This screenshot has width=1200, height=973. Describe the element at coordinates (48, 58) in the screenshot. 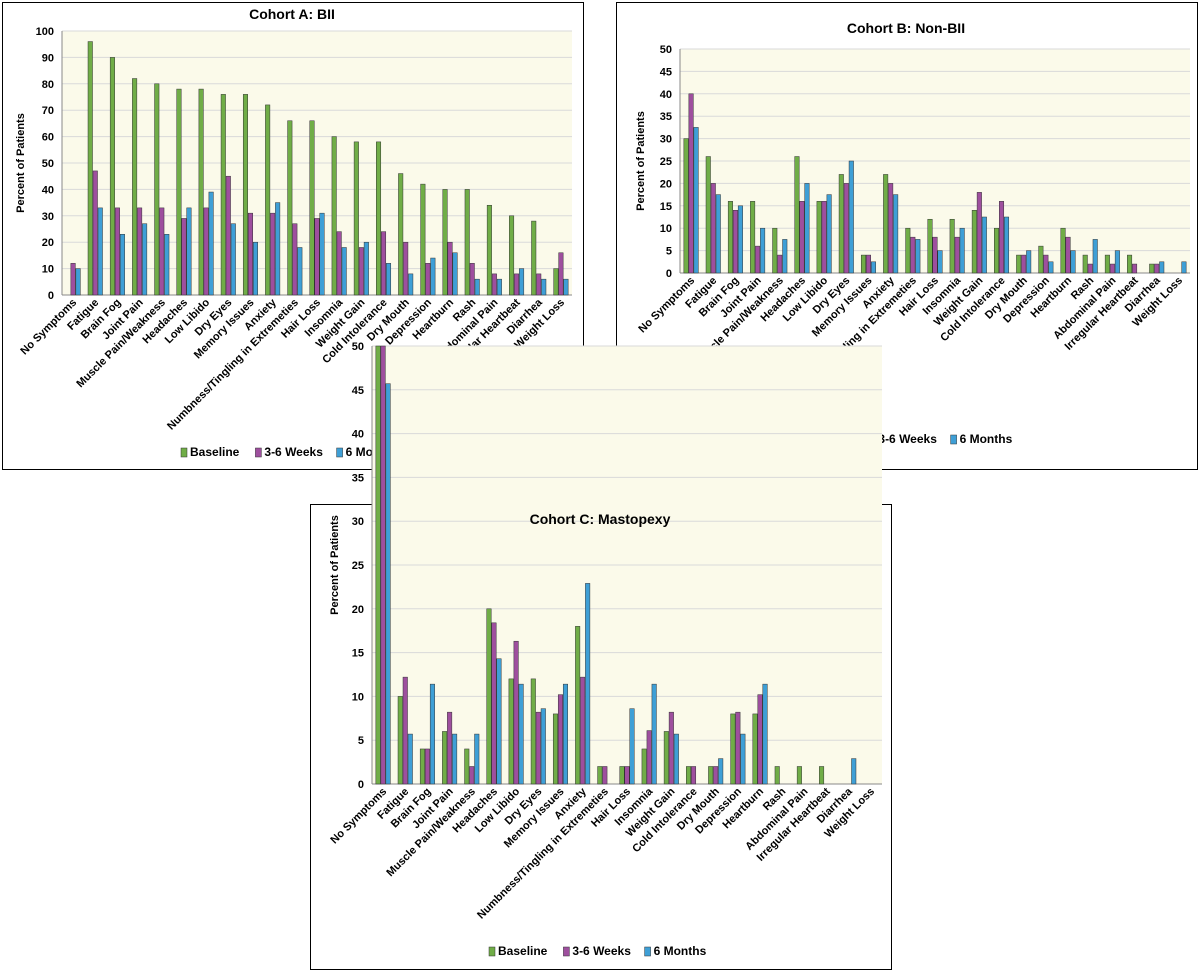

I see `y-tick-label: 90` at that location.